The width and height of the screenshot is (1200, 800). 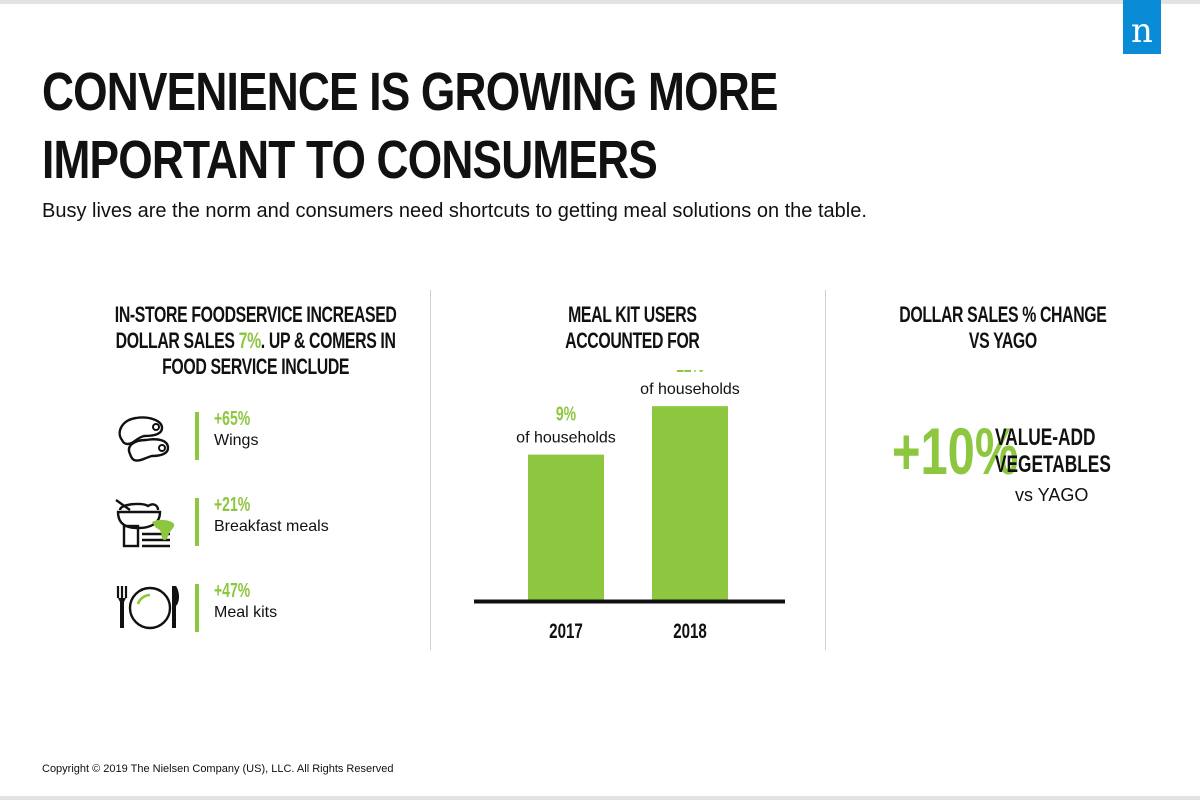 I want to click on vs-yago-label: vs YAGO, so click(x=1052, y=495).